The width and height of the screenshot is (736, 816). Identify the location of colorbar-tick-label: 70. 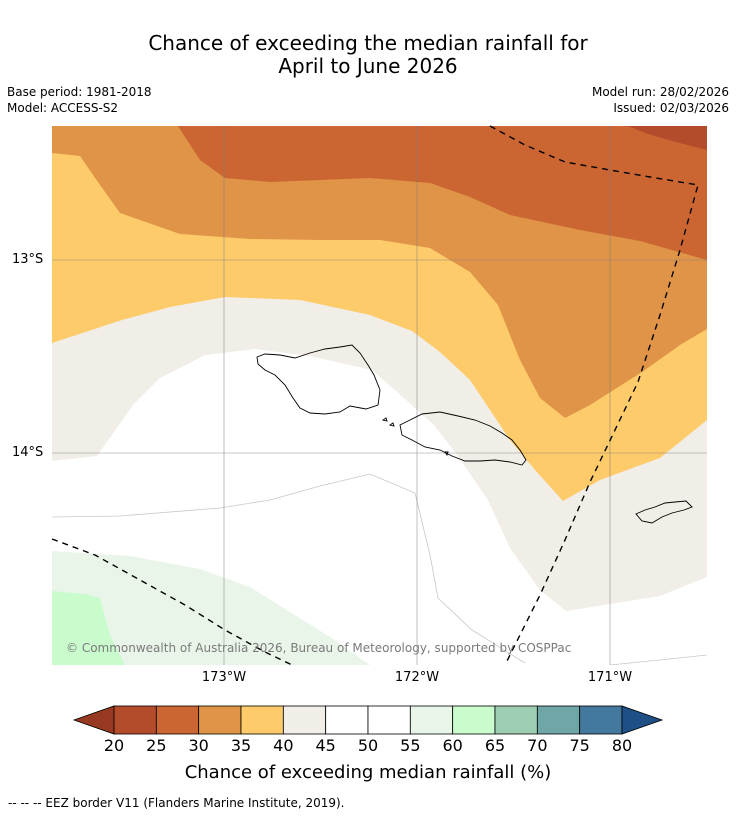
(537, 745).